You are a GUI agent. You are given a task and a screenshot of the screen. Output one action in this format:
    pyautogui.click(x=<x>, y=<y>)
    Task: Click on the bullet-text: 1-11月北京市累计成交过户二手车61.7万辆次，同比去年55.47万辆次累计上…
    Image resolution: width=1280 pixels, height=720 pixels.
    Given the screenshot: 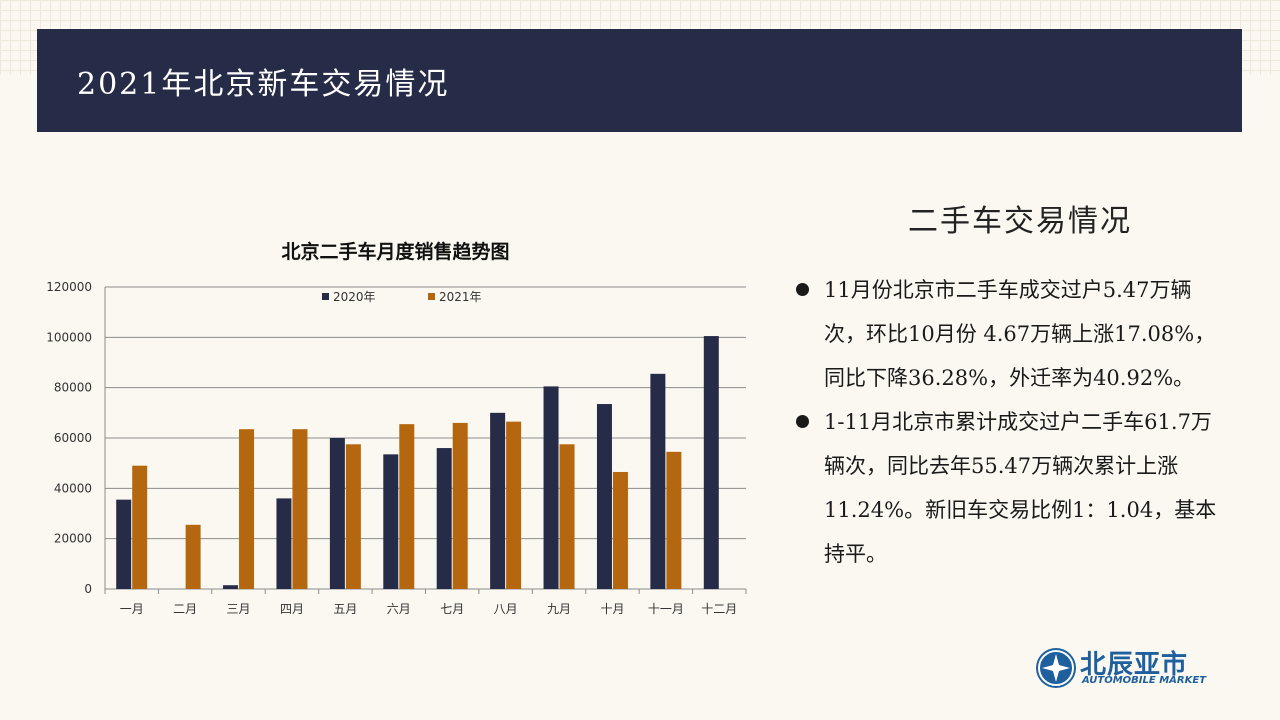 What is the action you would take?
    pyautogui.click(x=1020, y=488)
    